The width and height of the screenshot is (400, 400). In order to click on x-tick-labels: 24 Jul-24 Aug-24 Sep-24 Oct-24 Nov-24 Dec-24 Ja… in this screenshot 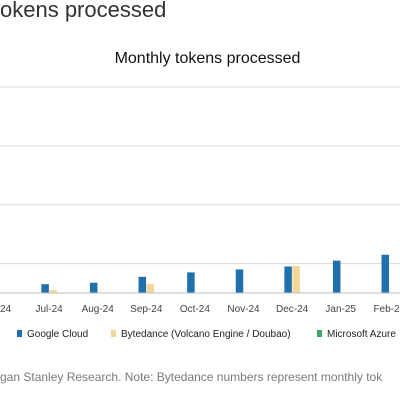, I will do `click(200, 309)`.